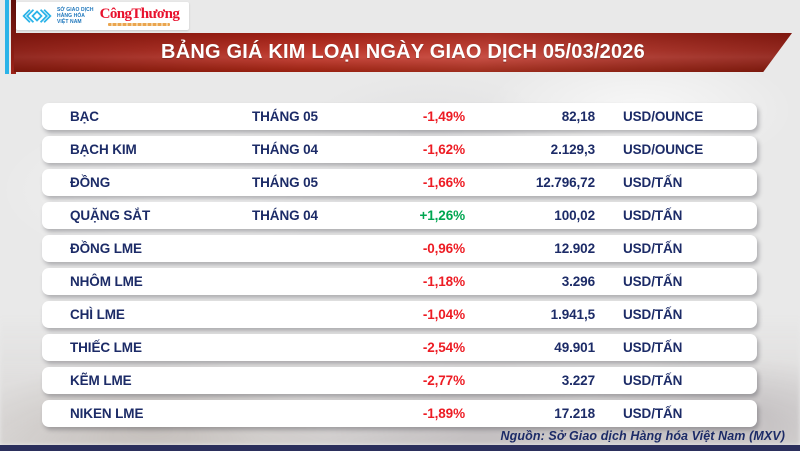 The image size is (800, 451). What do you see at coordinates (578, 380) in the screenshot?
I see `price-value: 3.227` at bounding box center [578, 380].